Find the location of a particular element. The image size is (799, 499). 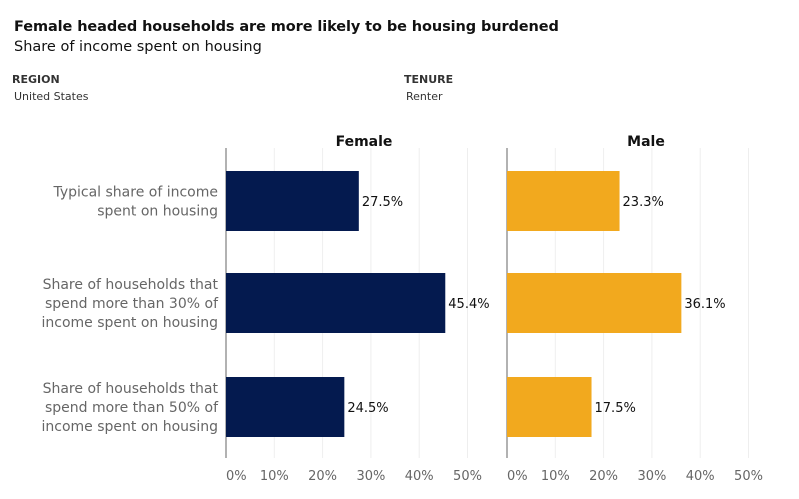

data-label: 17.5% is located at coordinates (615, 408).